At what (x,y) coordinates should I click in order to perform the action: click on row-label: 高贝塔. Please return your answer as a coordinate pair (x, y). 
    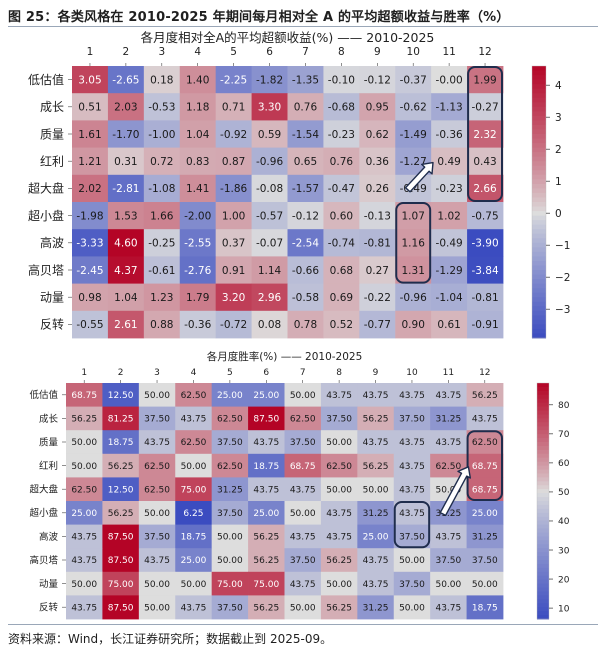
    Looking at the image, I should click on (43, 560).